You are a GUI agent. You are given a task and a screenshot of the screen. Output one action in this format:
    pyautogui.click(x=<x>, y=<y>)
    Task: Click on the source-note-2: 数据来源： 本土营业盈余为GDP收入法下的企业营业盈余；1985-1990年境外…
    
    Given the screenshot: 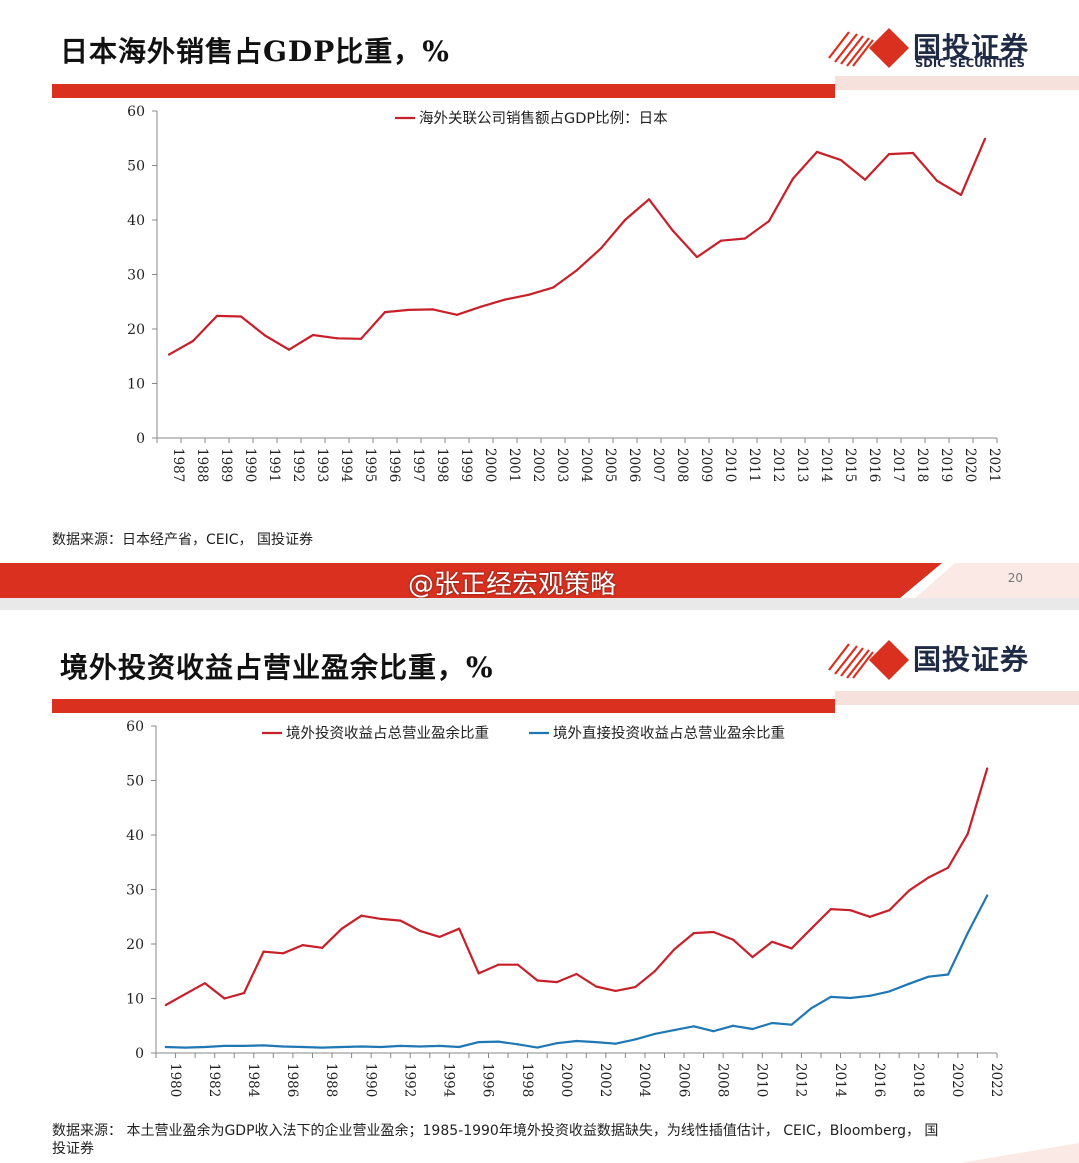 What is the action you would take?
    pyautogui.click(x=495, y=1140)
    